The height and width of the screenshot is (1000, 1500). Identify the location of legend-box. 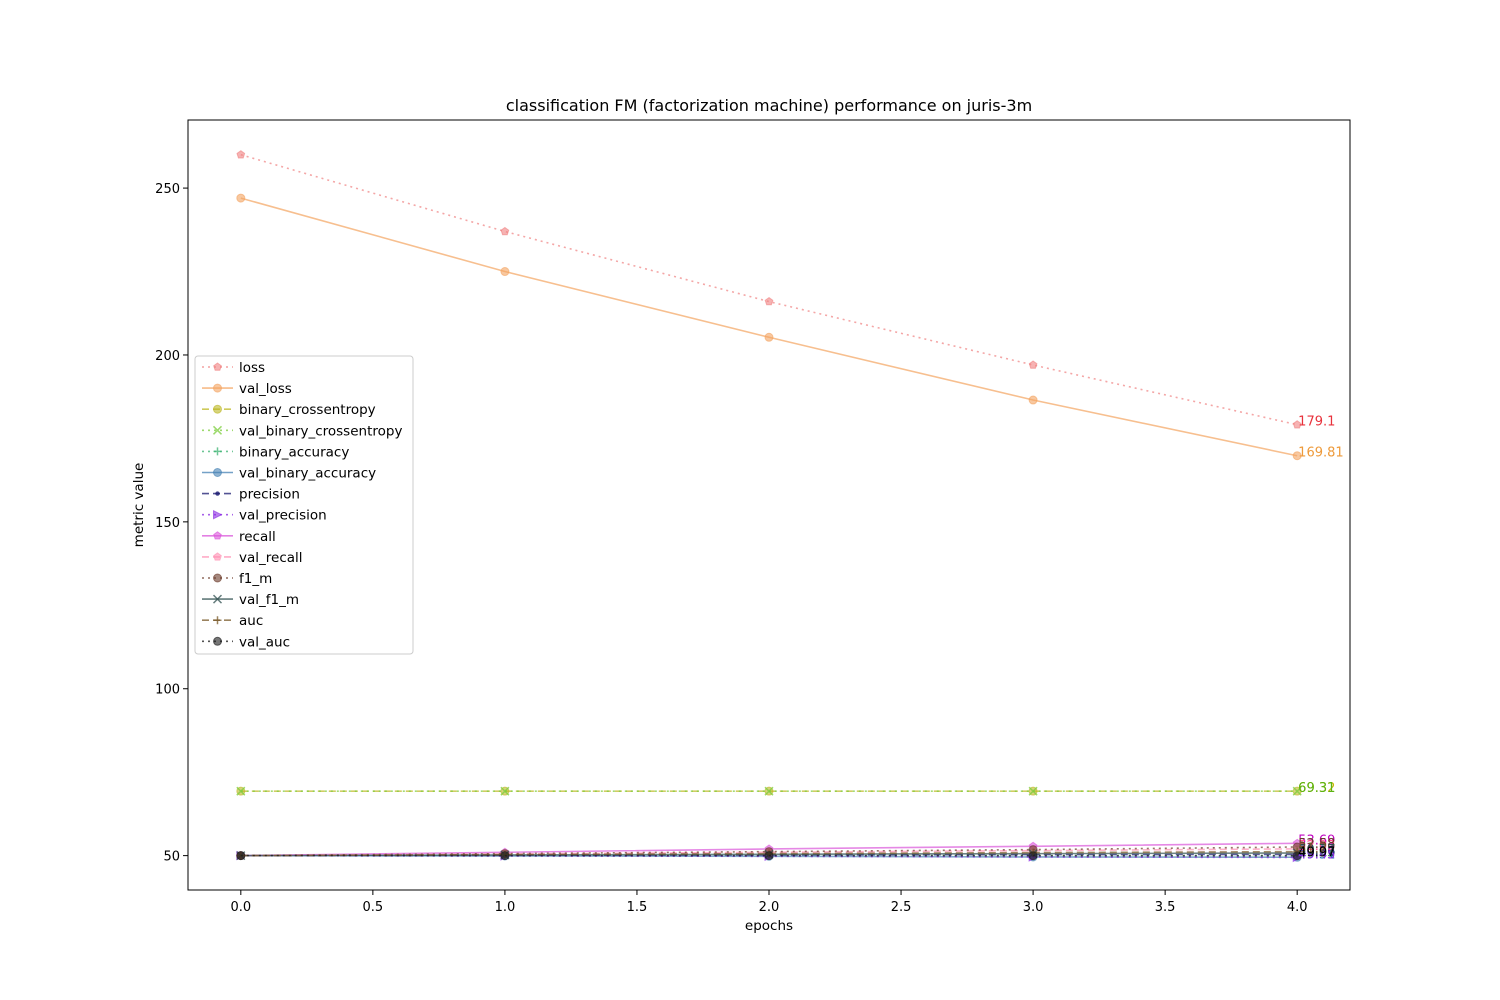
(304, 505).